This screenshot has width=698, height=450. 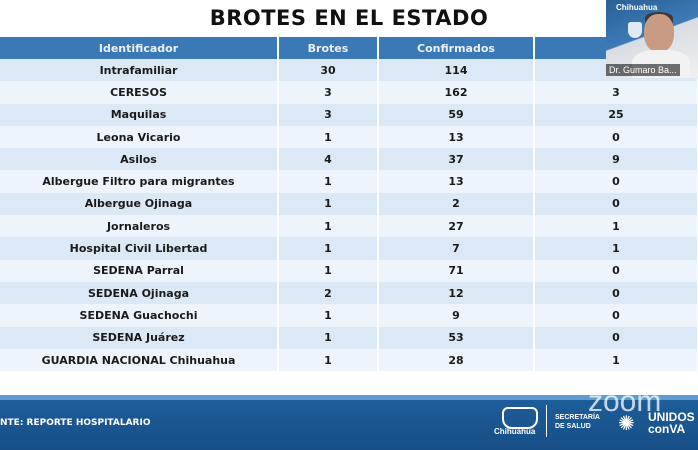 I want to click on video-org-label: Chihuahua, so click(x=637, y=7).